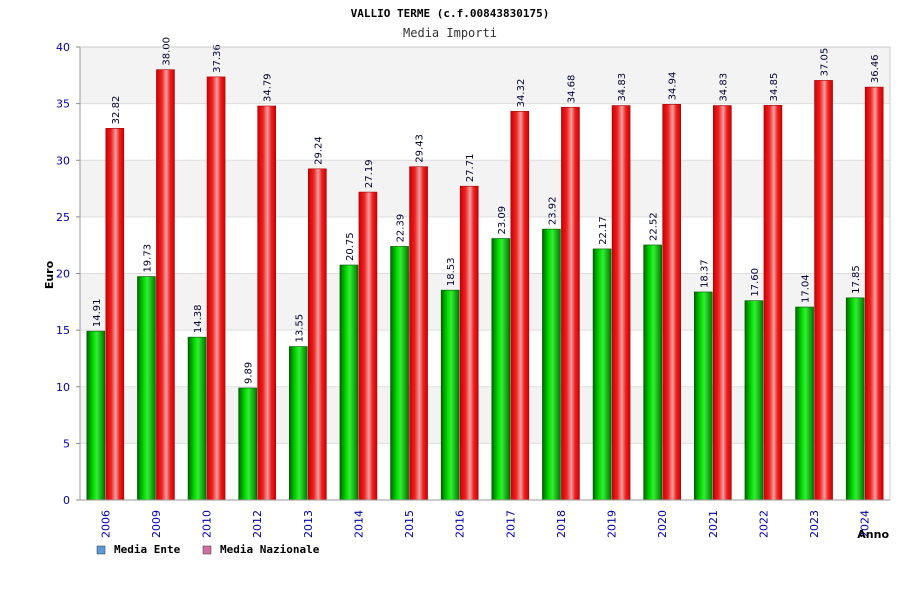 The height and width of the screenshot is (600, 900). What do you see at coordinates (612, 524) in the screenshot?
I see `x-tick-label: 2019` at bounding box center [612, 524].